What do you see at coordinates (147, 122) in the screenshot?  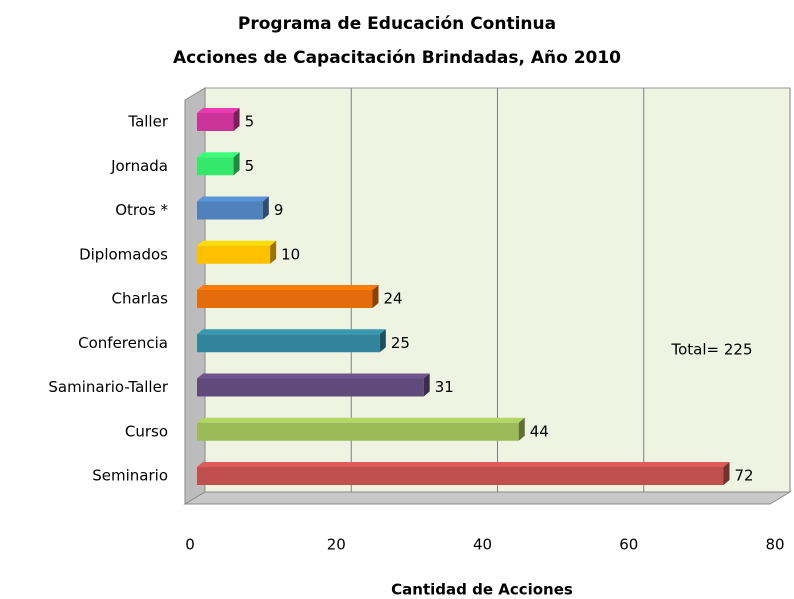 I see `y-tick-label: Taller` at bounding box center [147, 122].